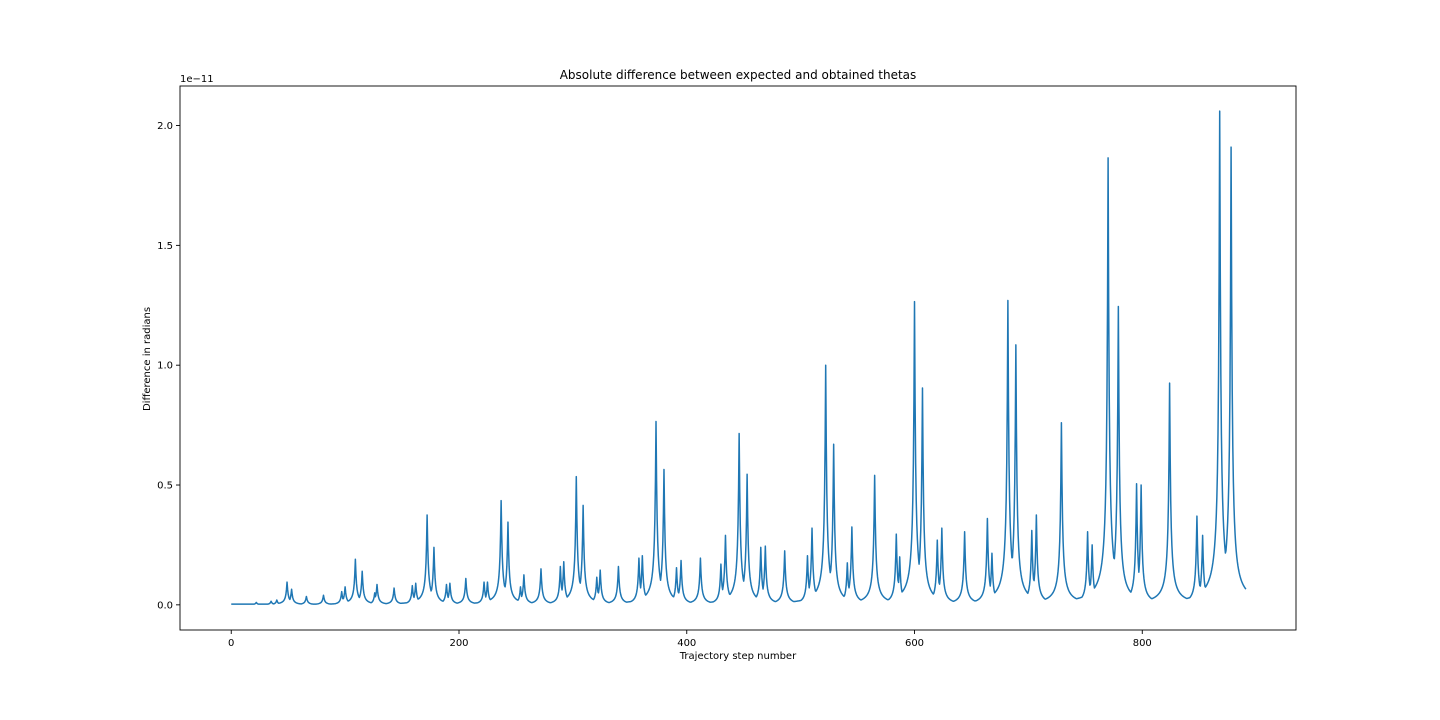  What do you see at coordinates (197, 79) in the screenshot?
I see `y-offset-label: 1e−11` at bounding box center [197, 79].